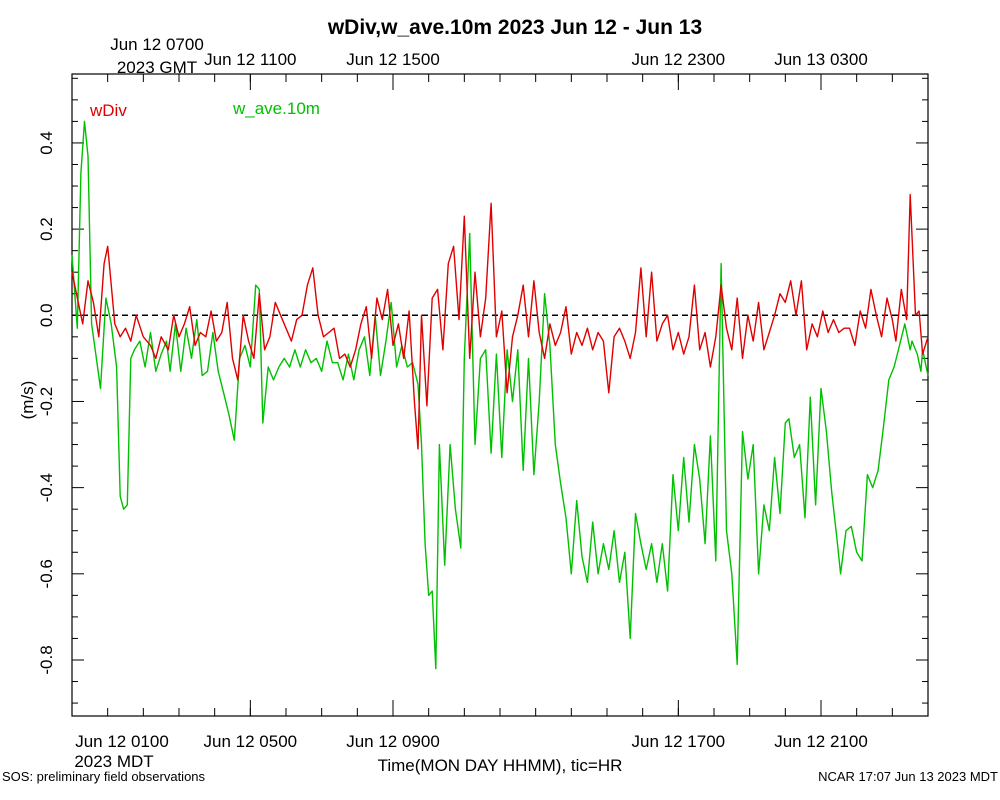 The width and height of the screenshot is (1000, 800). What do you see at coordinates (908, 776) in the screenshot?
I see `footer-right-note: NCAR 17:07 Jun 13 2023 MDT` at bounding box center [908, 776].